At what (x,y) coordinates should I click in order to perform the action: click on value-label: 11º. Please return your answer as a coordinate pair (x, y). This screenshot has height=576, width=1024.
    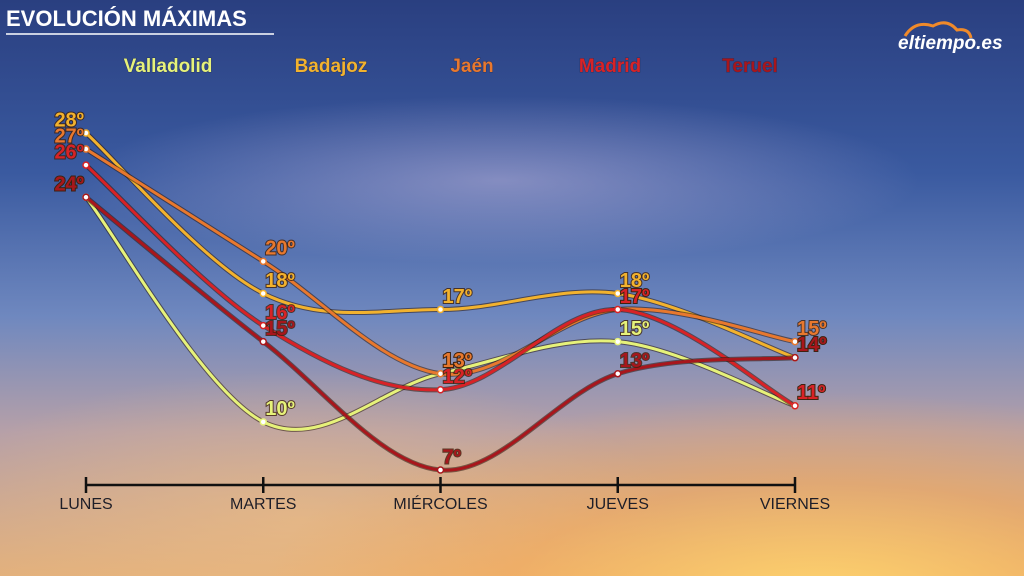
    Looking at the image, I should click on (811, 393).